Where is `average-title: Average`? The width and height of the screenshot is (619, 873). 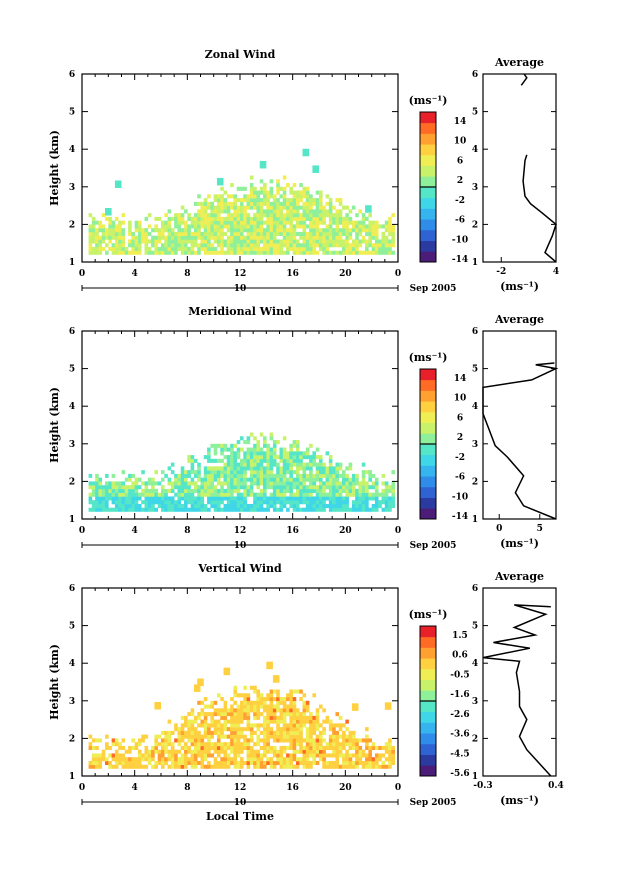
average-title: Average is located at coordinates (519, 62).